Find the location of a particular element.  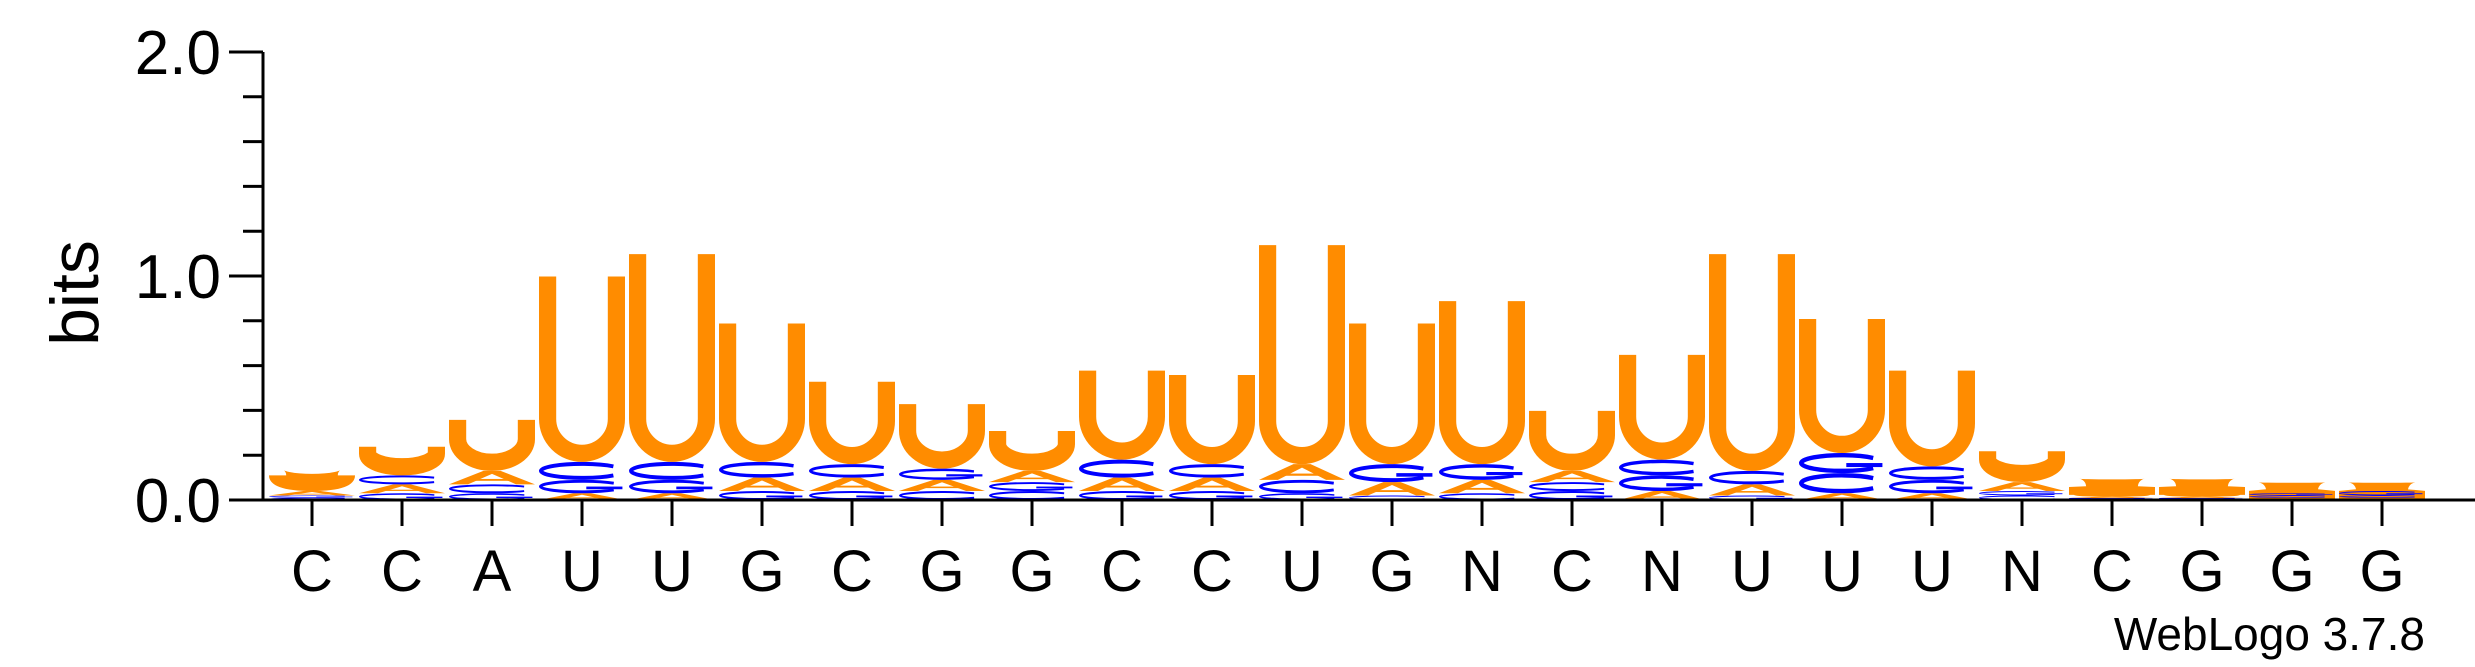

y-axis: 0.0 1.0 2.0 is located at coordinates (200, 277).